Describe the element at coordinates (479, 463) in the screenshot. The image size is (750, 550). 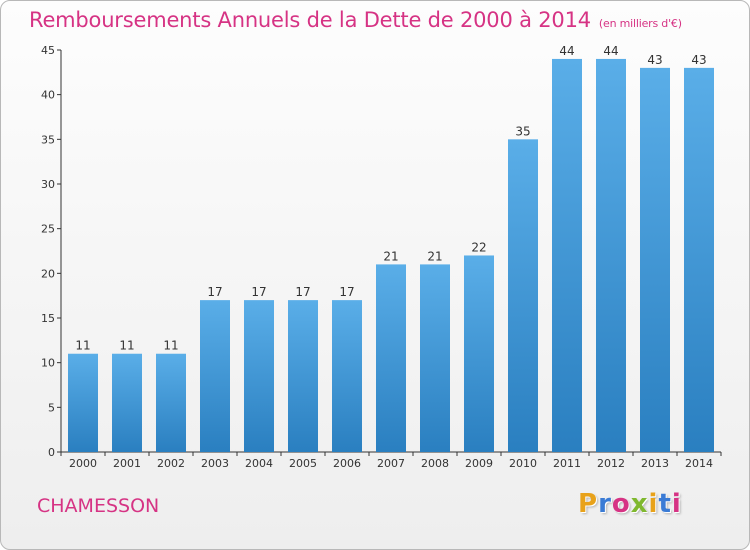
I see `x-tick-label: 2009` at that location.